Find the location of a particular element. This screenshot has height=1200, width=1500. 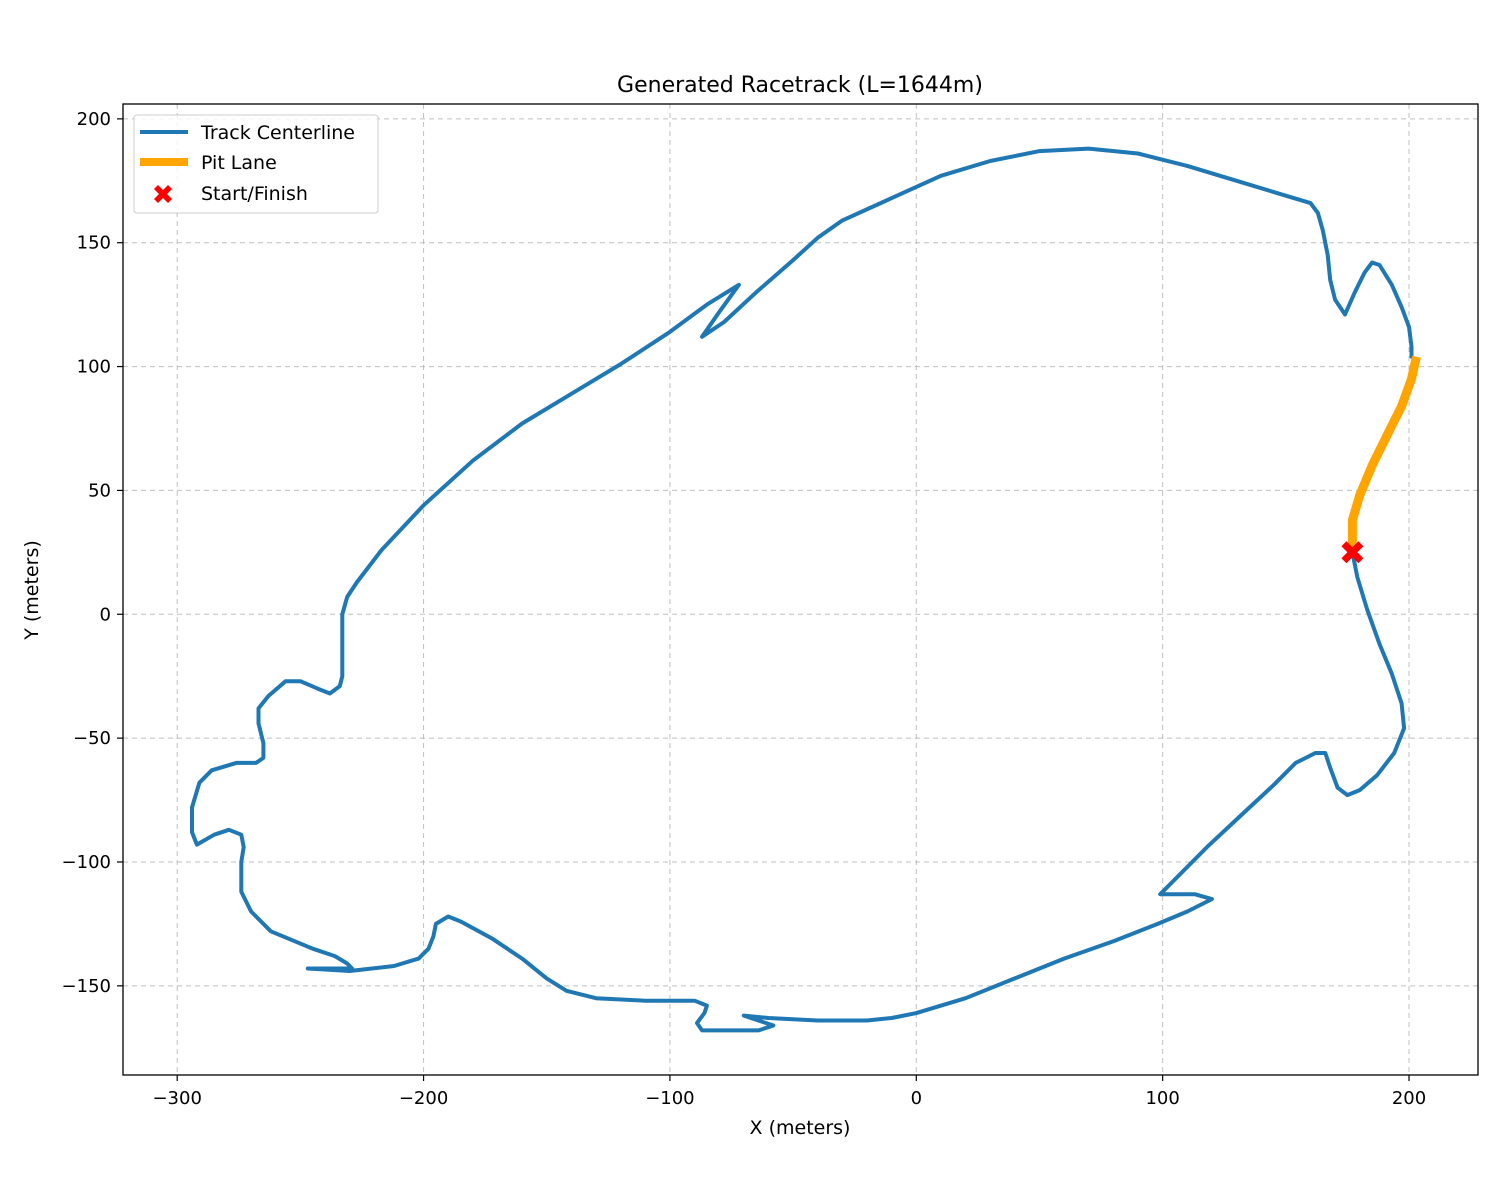

y-tick-label: −150 is located at coordinates (86, 986).